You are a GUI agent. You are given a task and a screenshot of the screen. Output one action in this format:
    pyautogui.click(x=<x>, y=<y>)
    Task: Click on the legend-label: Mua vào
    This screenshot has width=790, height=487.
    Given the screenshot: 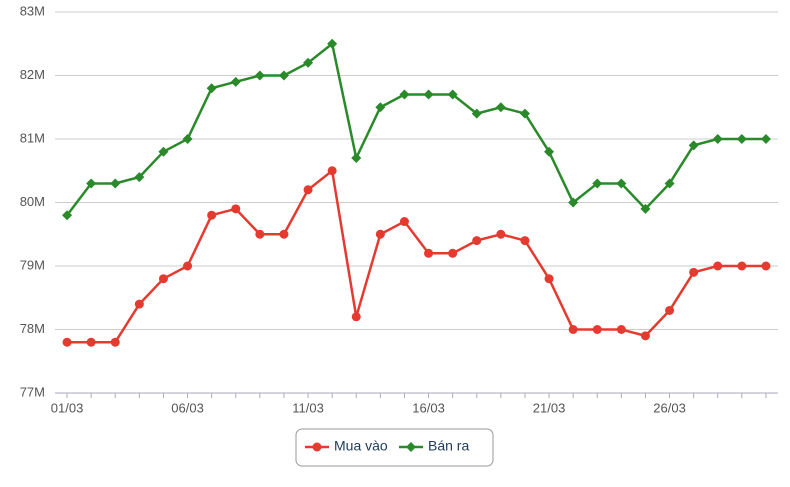 What is the action you would take?
    pyautogui.click(x=361, y=446)
    